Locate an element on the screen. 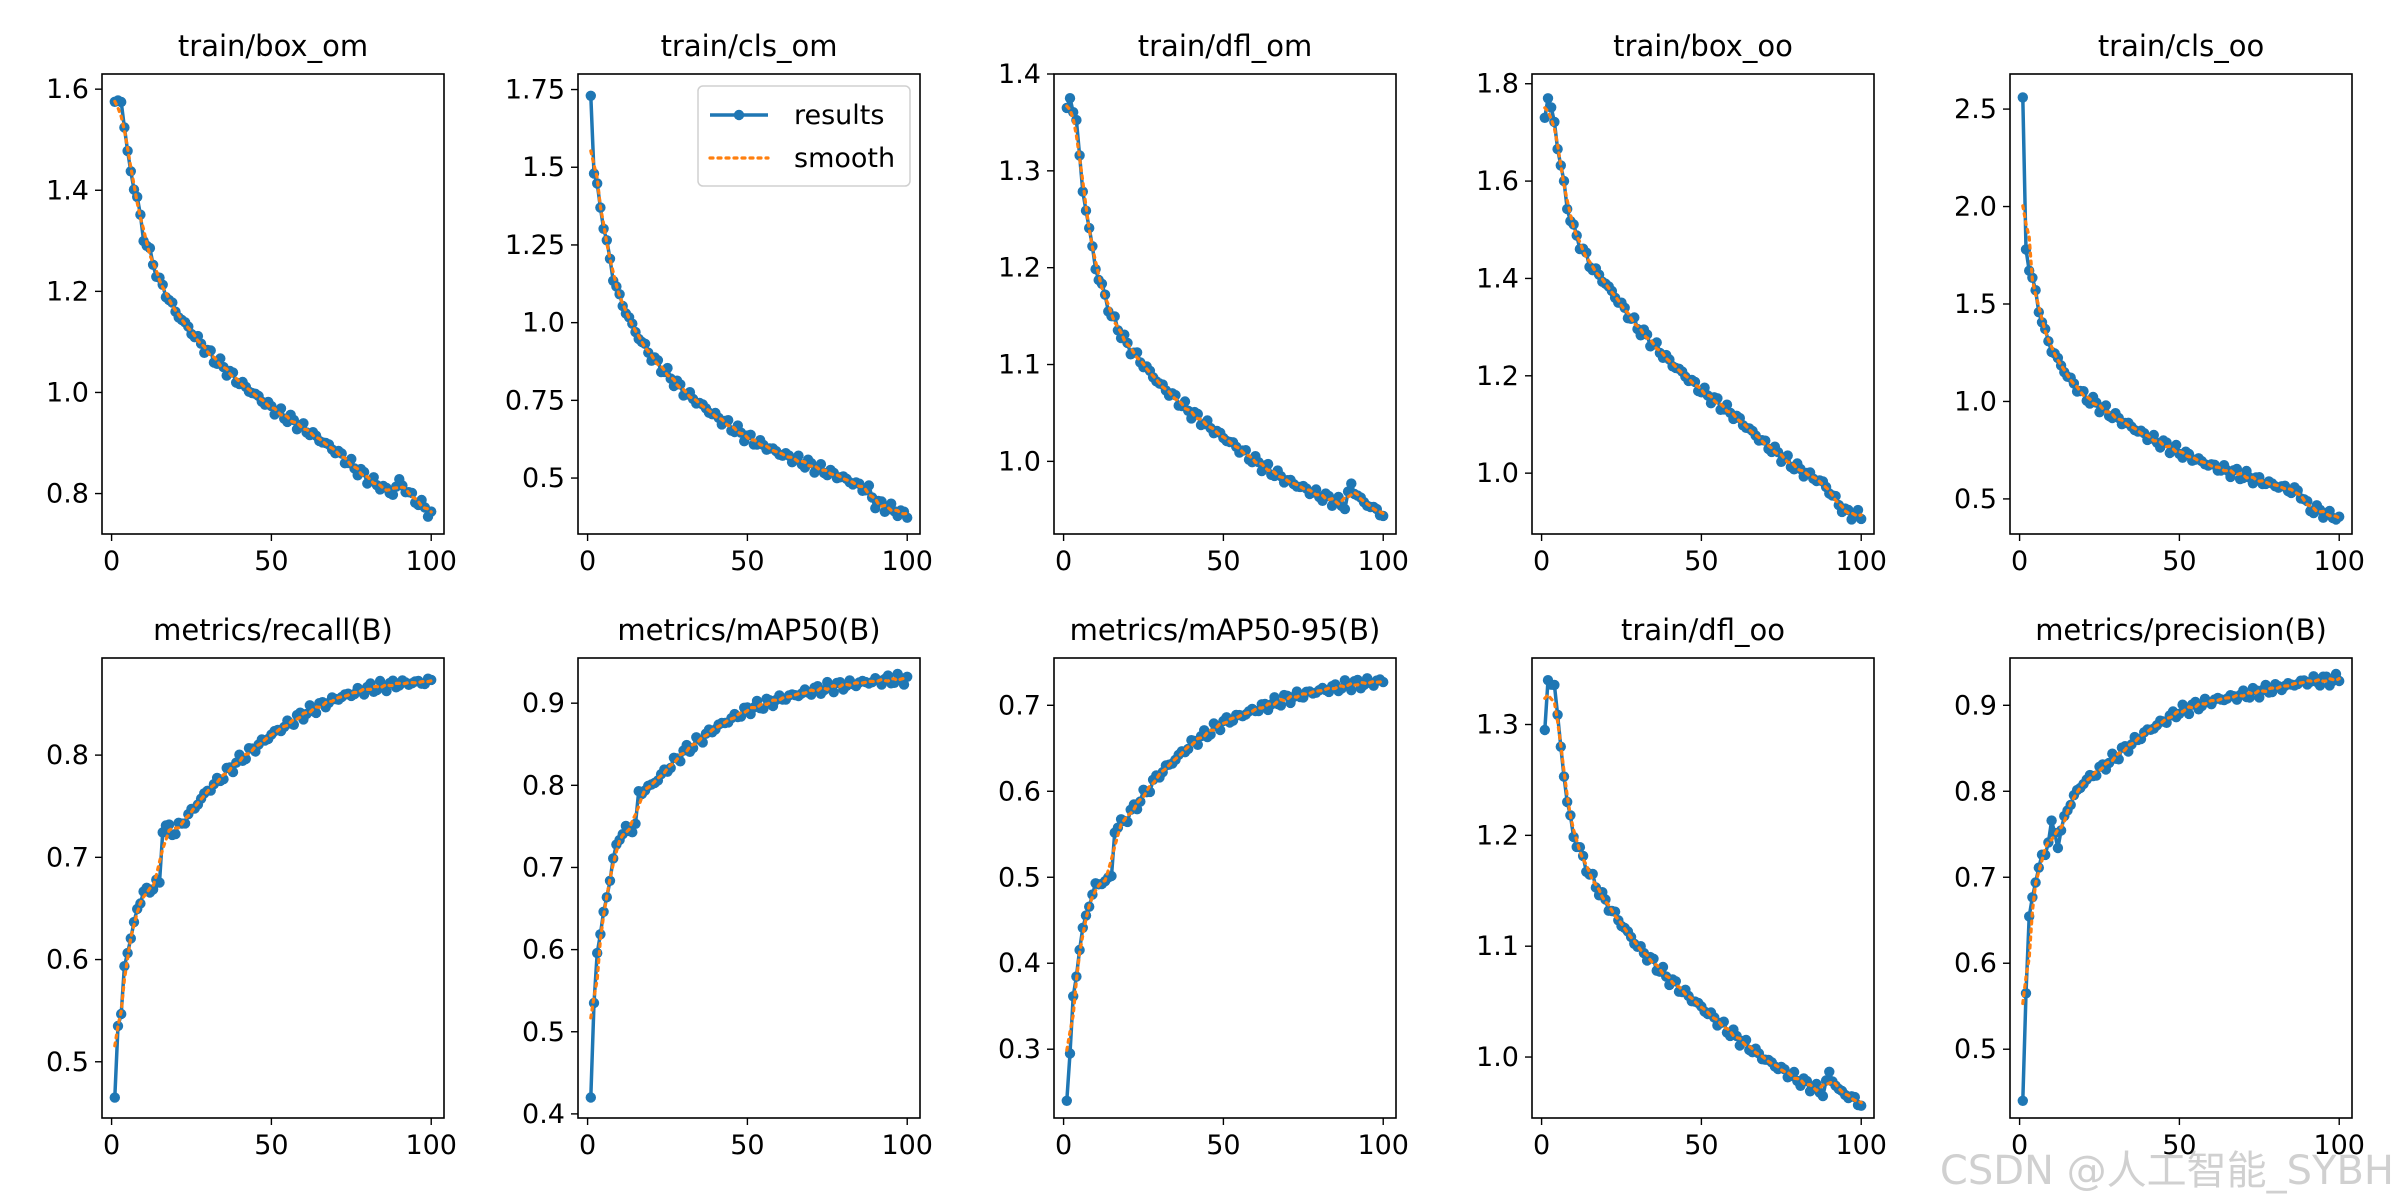 This screenshot has height=1200, width=2400. legend-results-marker is located at coordinates (739, 115).